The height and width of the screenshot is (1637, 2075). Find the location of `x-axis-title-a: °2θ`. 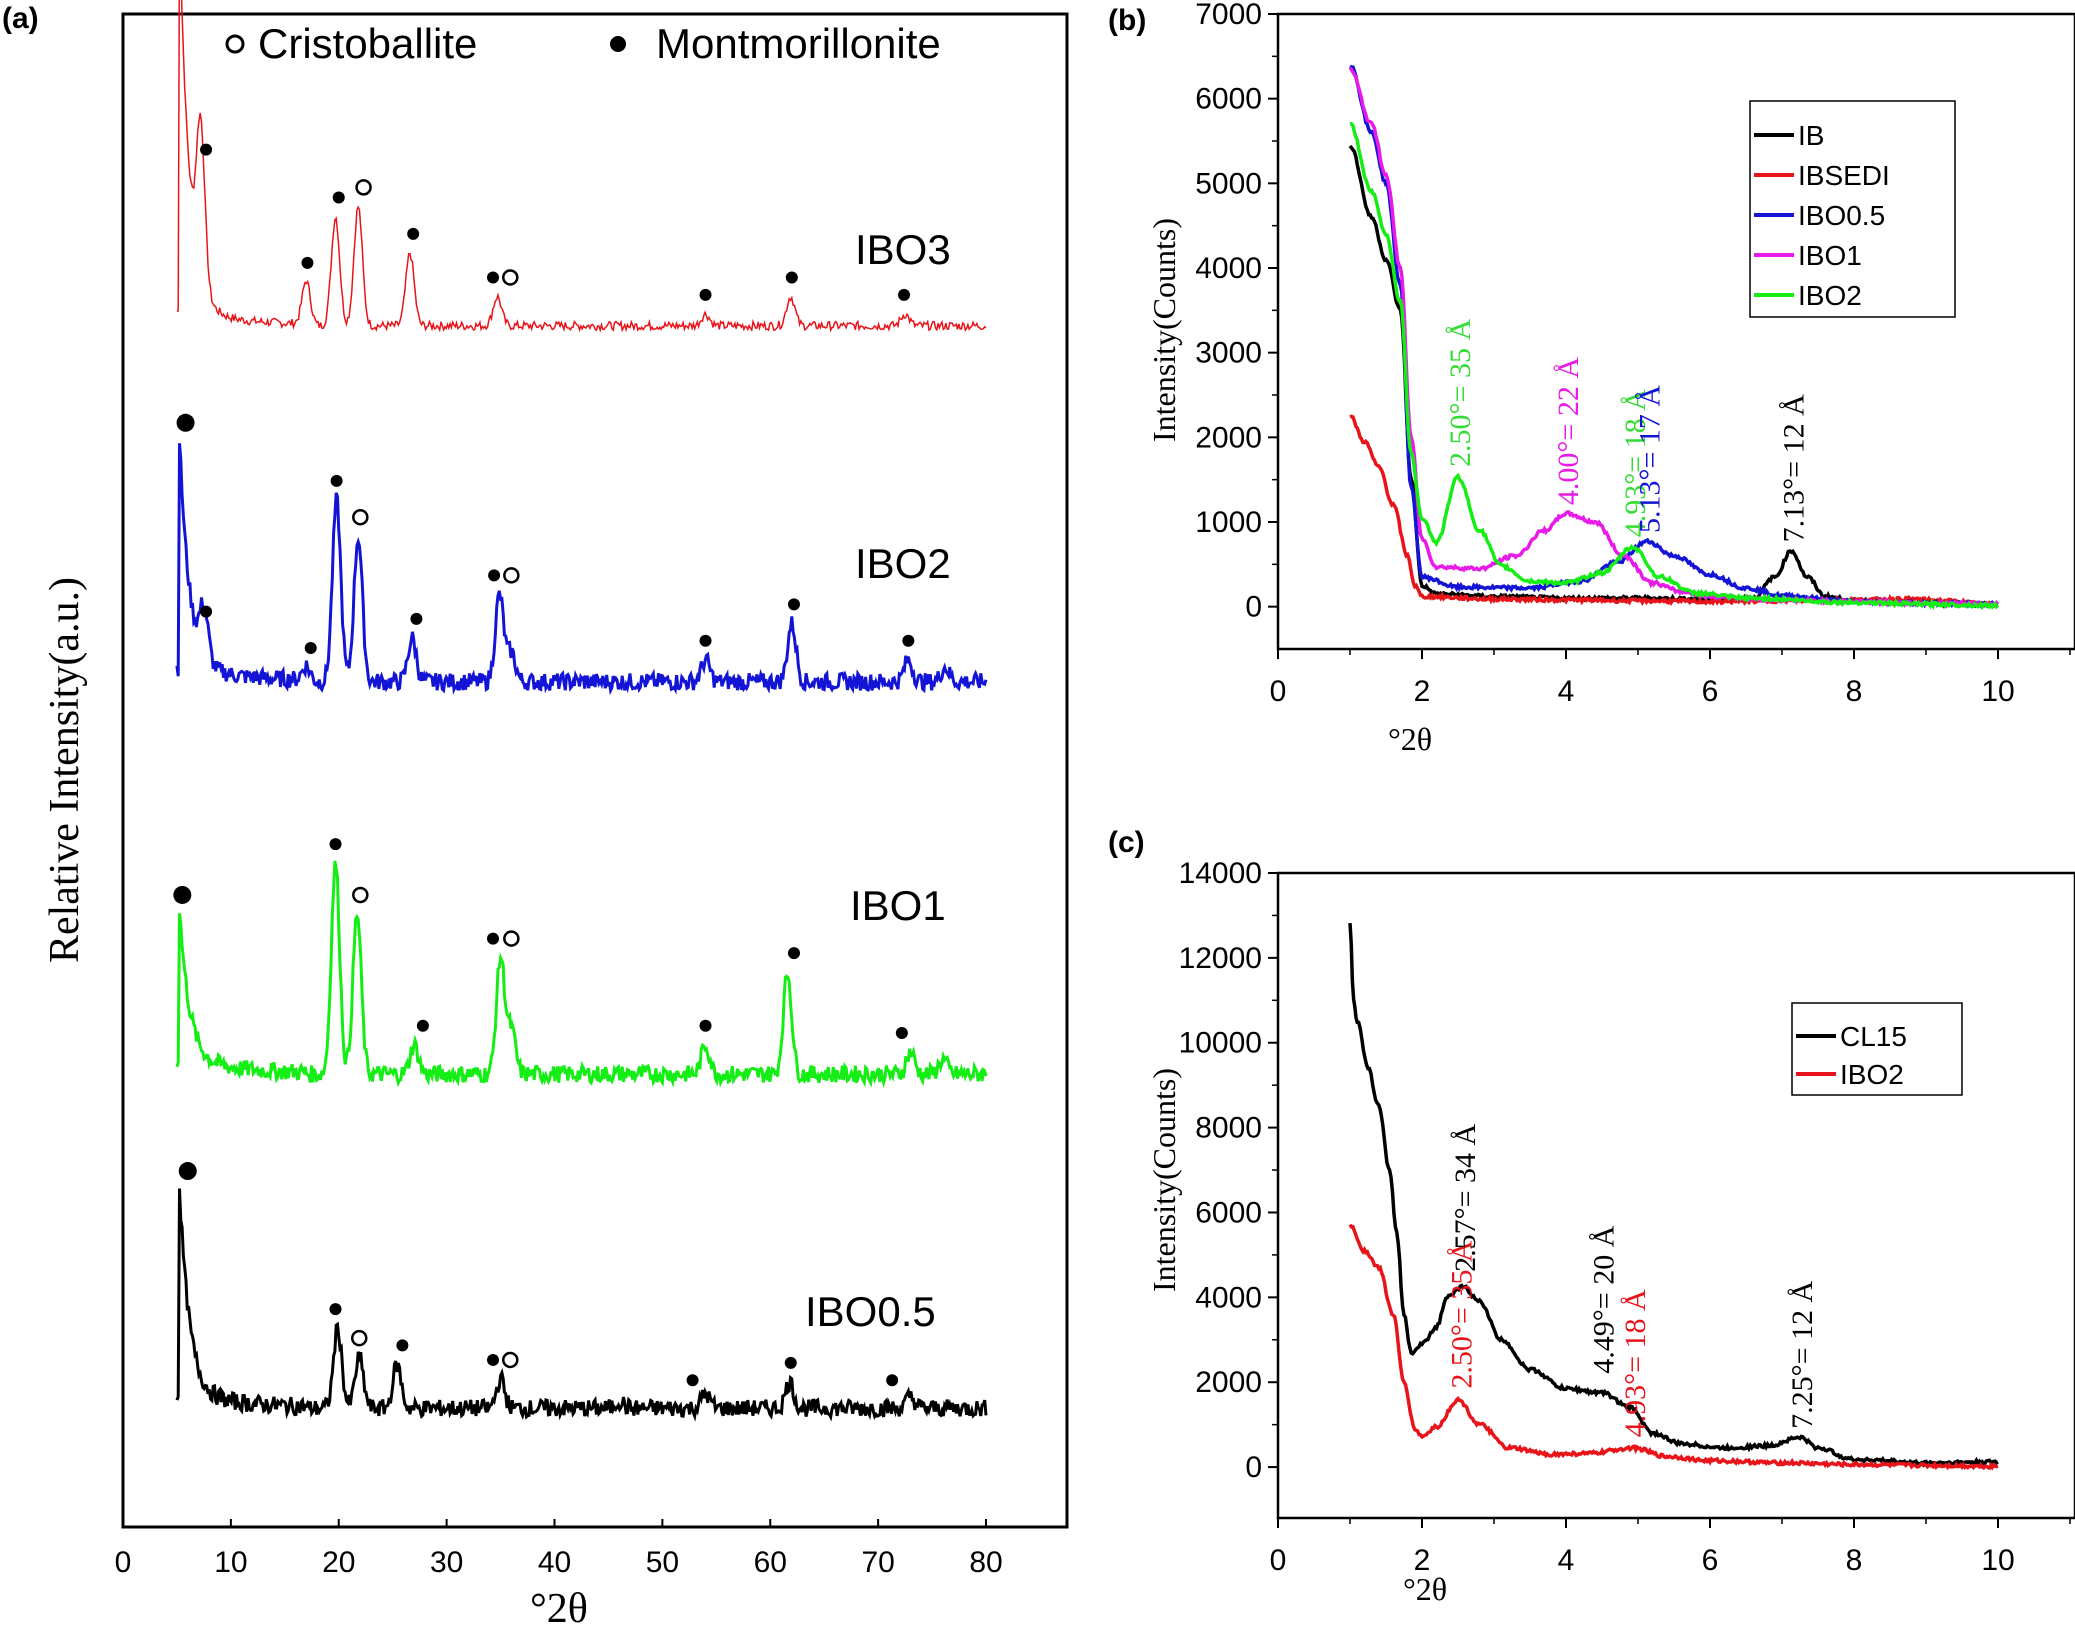

x-axis-title-a: °2θ is located at coordinates (559, 1609).